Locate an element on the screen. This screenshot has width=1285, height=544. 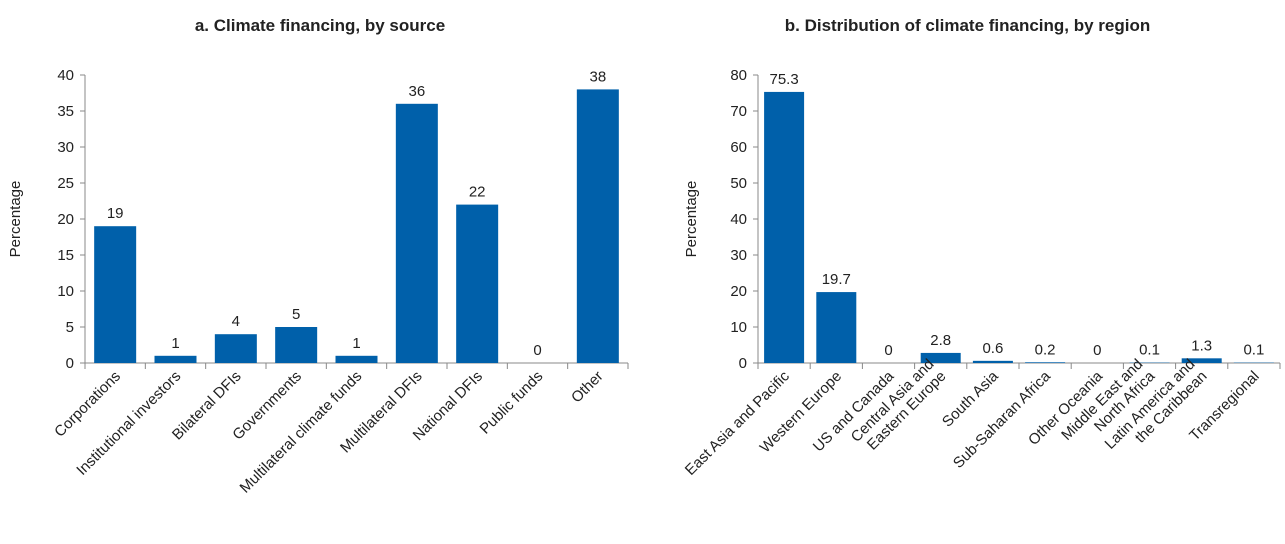
y-tick-label: 70 is located at coordinates (738, 111).